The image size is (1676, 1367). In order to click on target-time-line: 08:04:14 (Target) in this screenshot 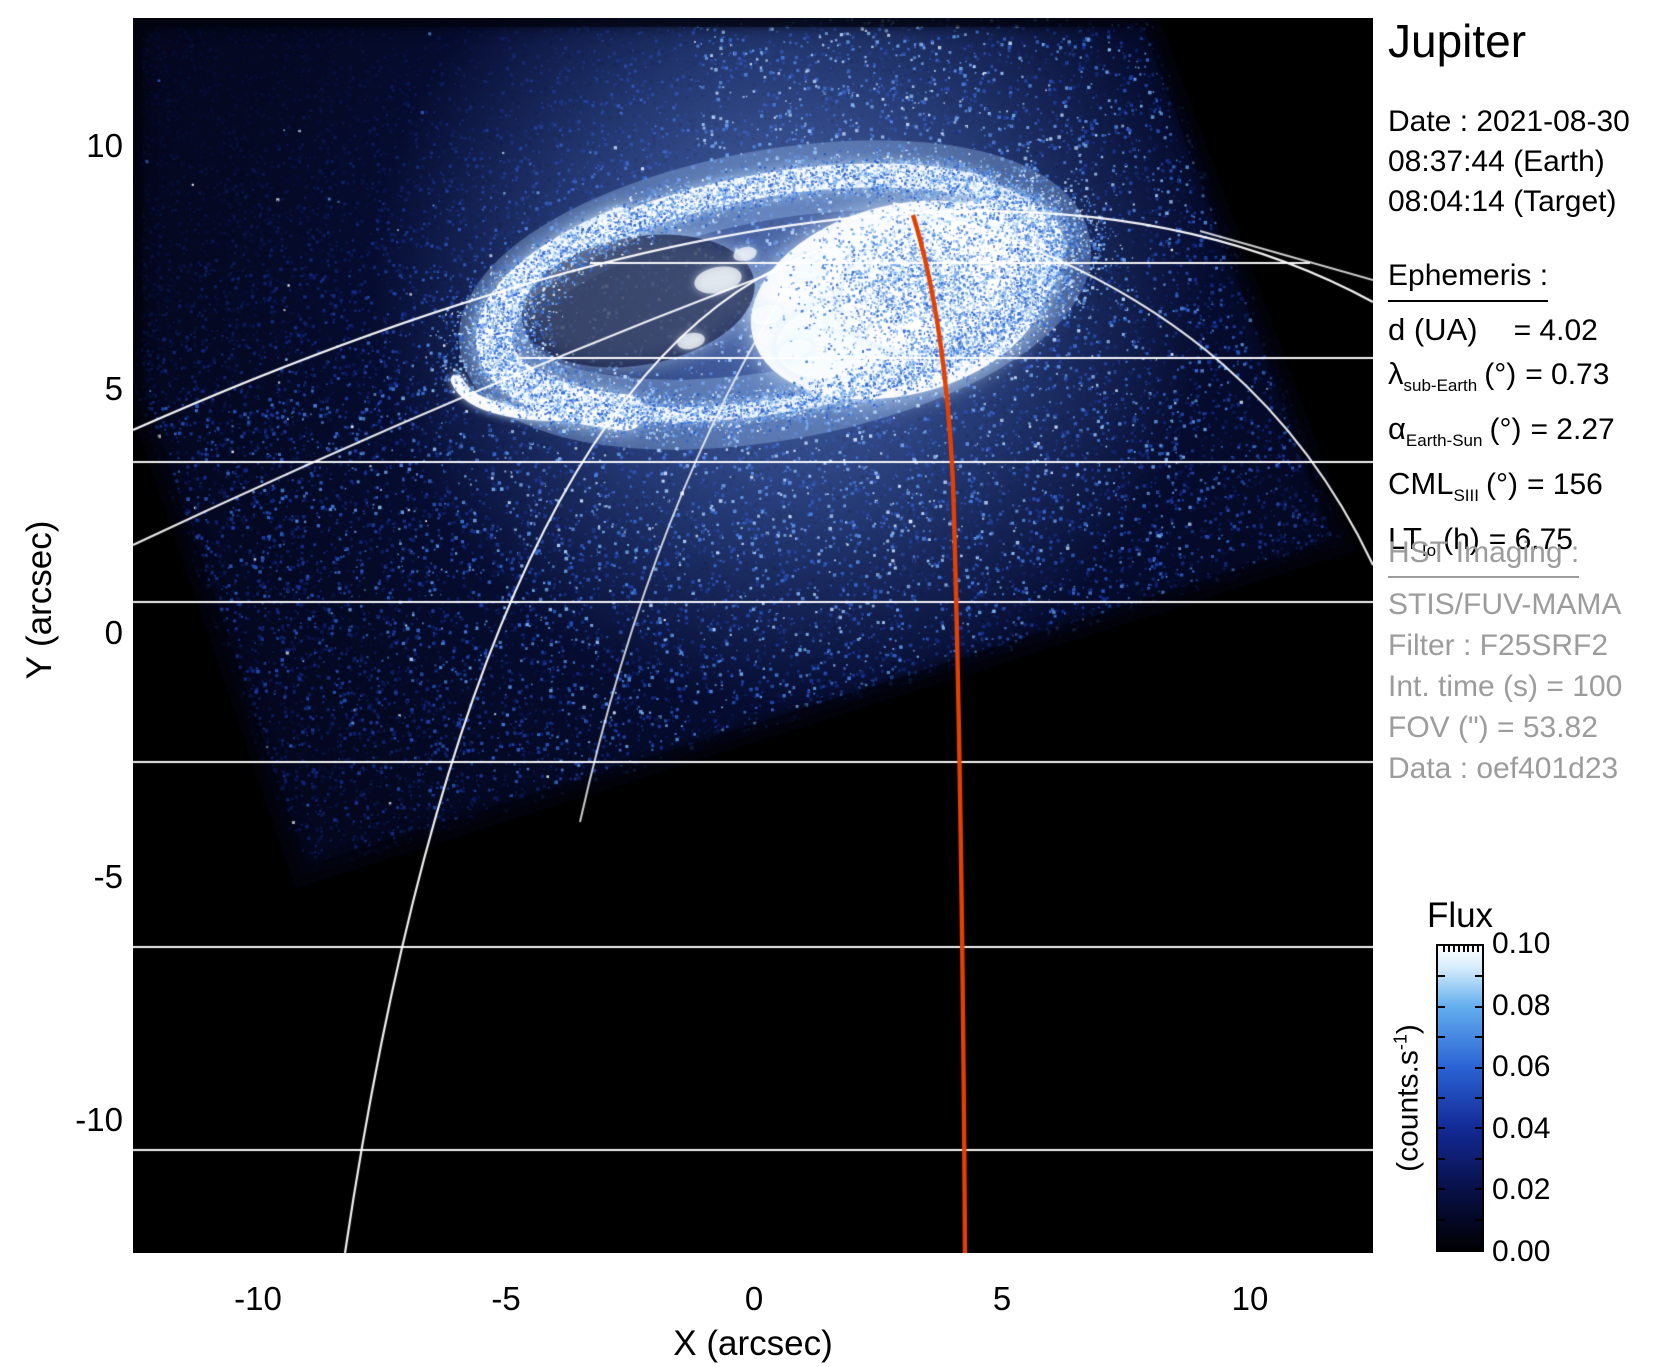, I will do `click(1502, 201)`.